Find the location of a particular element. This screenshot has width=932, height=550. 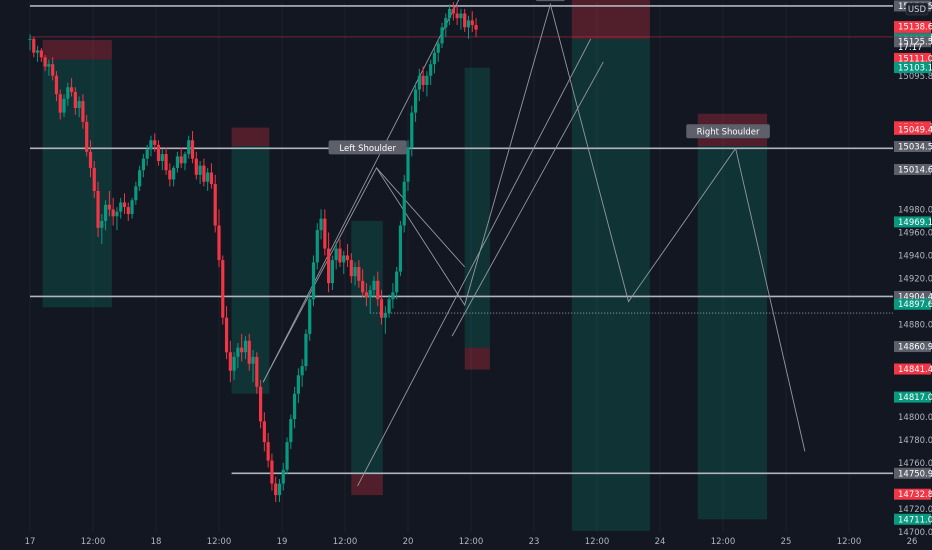

price-tag-label: 15049.49 is located at coordinates (915, 130).